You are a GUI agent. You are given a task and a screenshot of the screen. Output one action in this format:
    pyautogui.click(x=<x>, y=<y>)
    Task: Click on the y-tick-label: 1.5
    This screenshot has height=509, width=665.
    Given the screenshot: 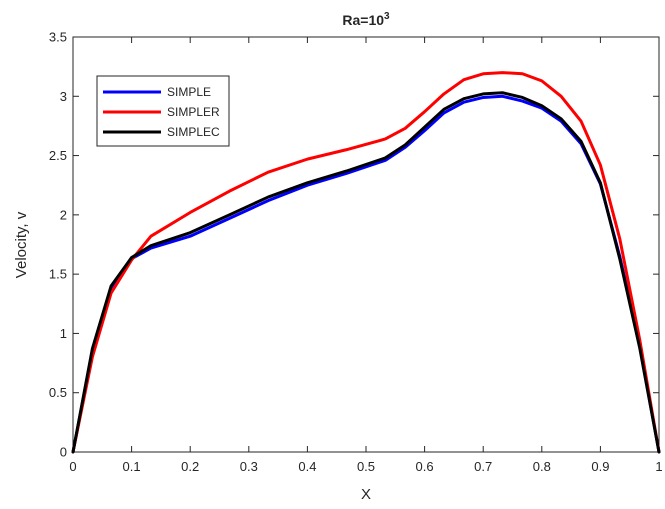 What is the action you would take?
    pyautogui.click(x=58, y=274)
    